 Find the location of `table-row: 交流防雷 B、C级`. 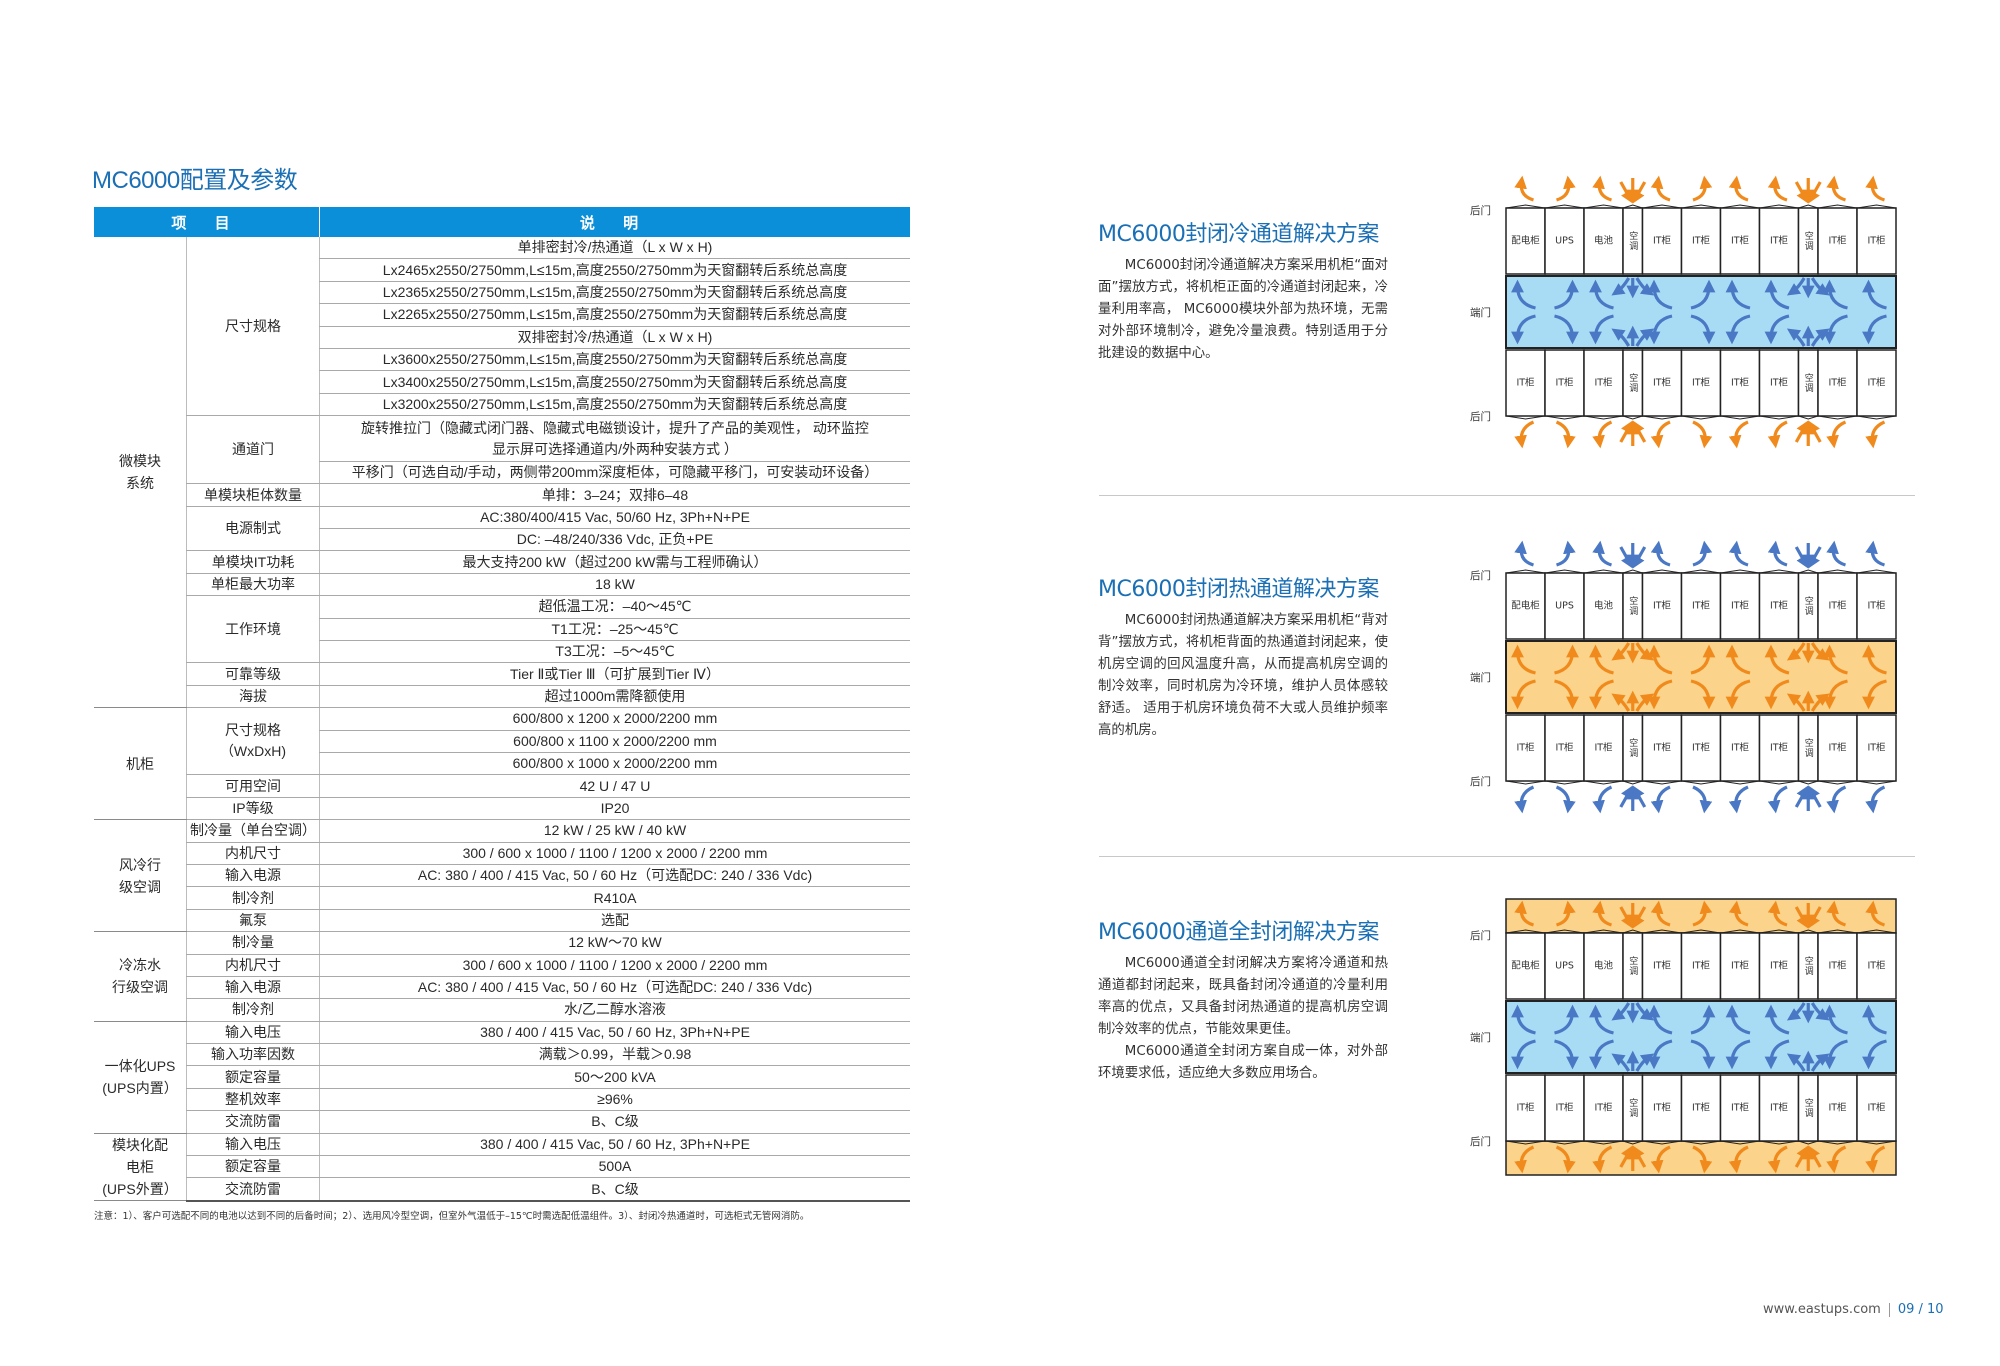

table-row: 交流防雷 B、C级 is located at coordinates (502, 1189).